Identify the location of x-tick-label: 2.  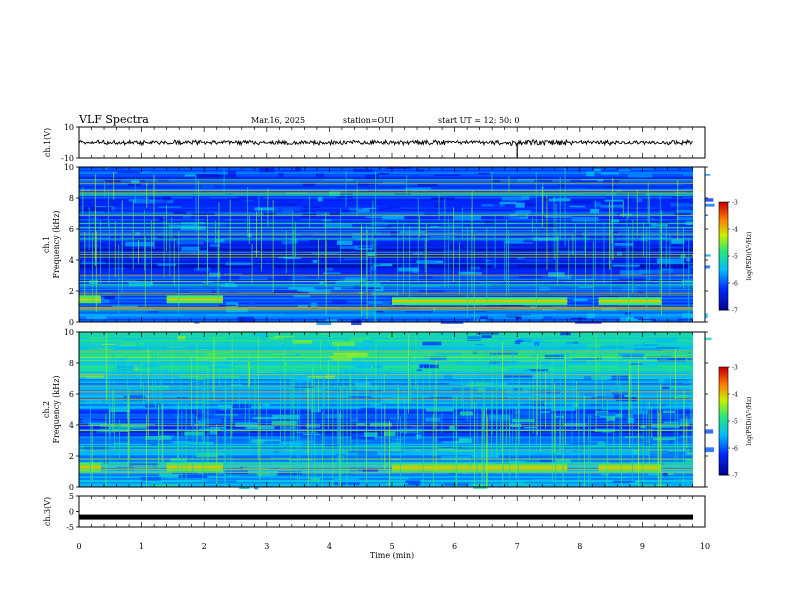
(204, 546).